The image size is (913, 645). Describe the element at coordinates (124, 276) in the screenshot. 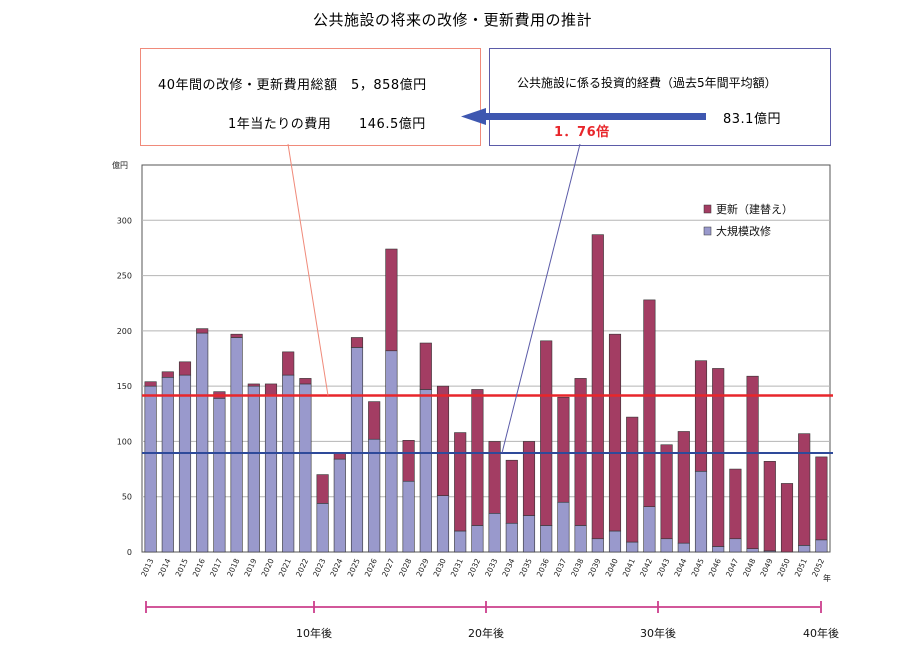

I see `y-tick-label: 250` at that location.